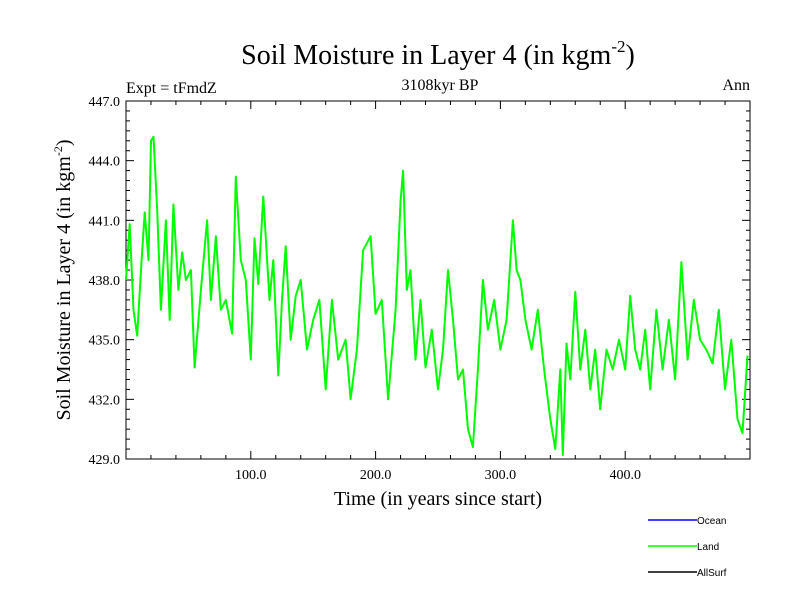  What do you see at coordinates (630, 55) in the screenshot?
I see `chart-title-close: )` at bounding box center [630, 55].